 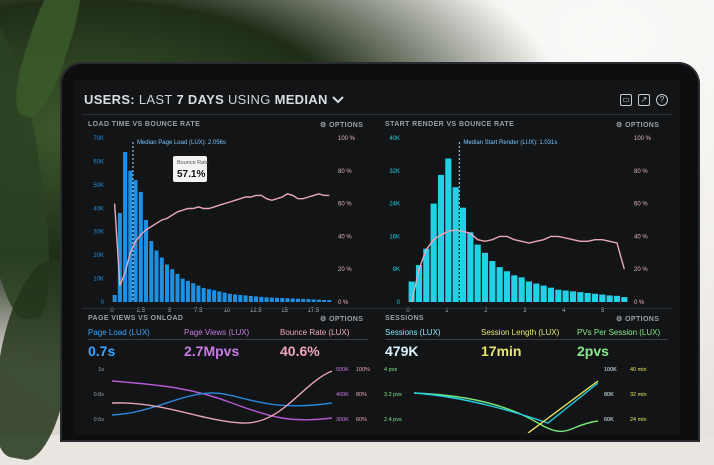 I want to click on session-right-tick-b: 40 min, so click(x=638, y=370).